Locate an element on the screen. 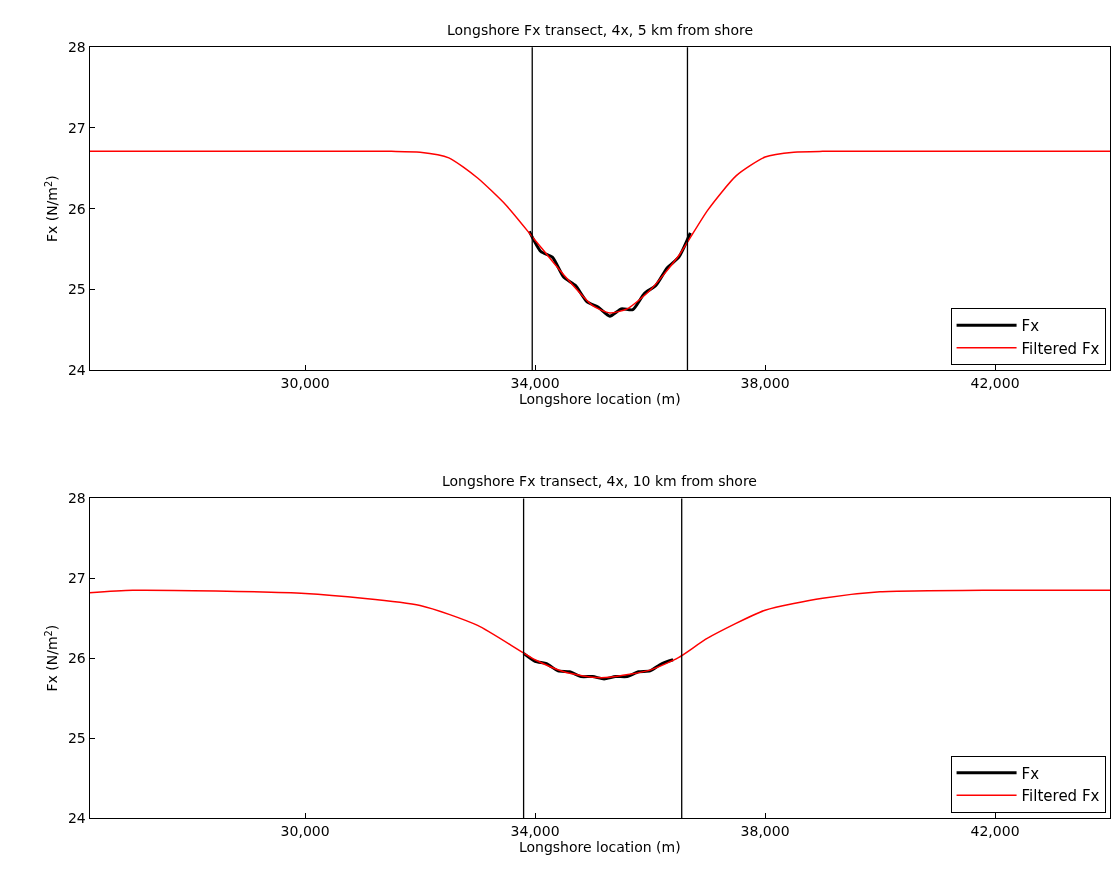 The width and height of the screenshot is (1119, 890). chart-title: Longshore Fx transect, 4x, 5 km from shore is located at coordinates (600, 30).